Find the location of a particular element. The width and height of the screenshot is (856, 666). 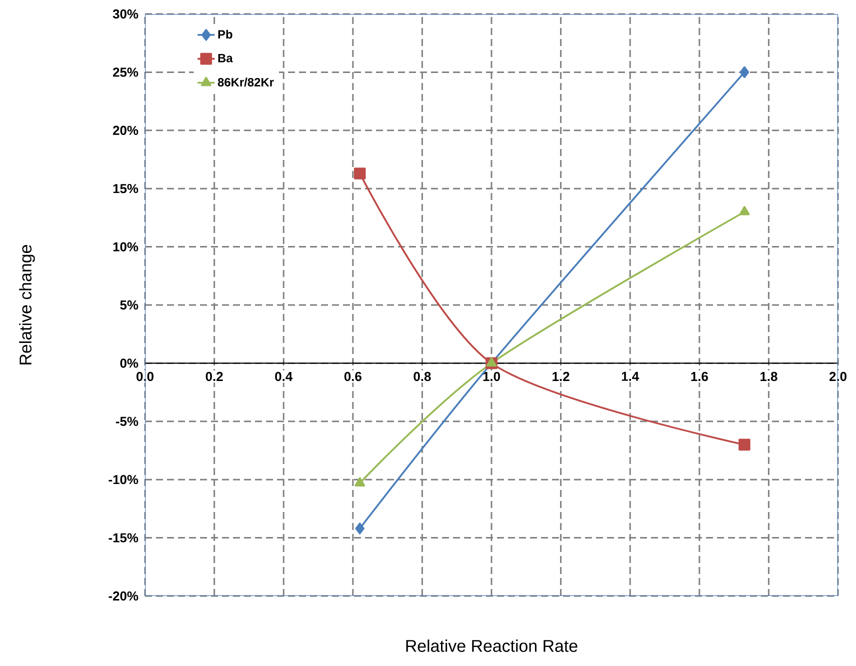

y-tick-label: -10% is located at coordinates (123, 479).